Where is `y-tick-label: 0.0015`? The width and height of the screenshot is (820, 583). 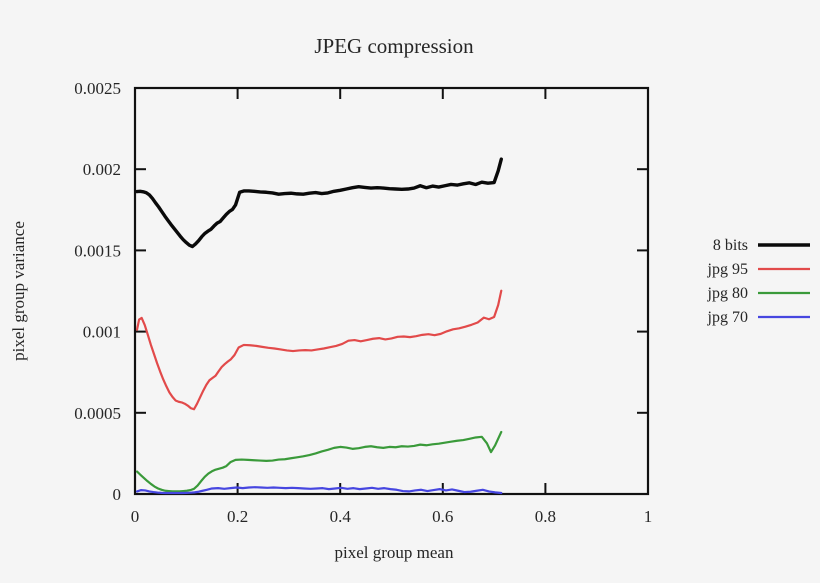 y-tick-label: 0.0015 is located at coordinates (97, 250).